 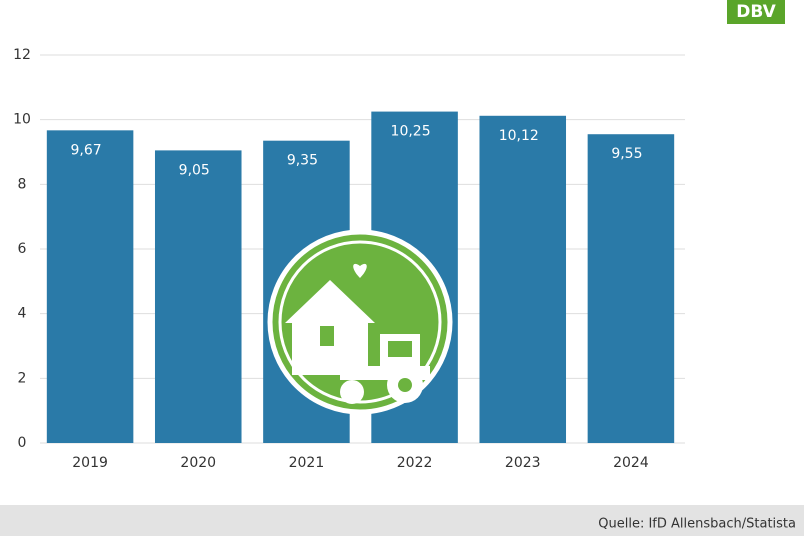 What do you see at coordinates (194, 170) in the screenshot?
I see `value-label: 9,05` at bounding box center [194, 170].